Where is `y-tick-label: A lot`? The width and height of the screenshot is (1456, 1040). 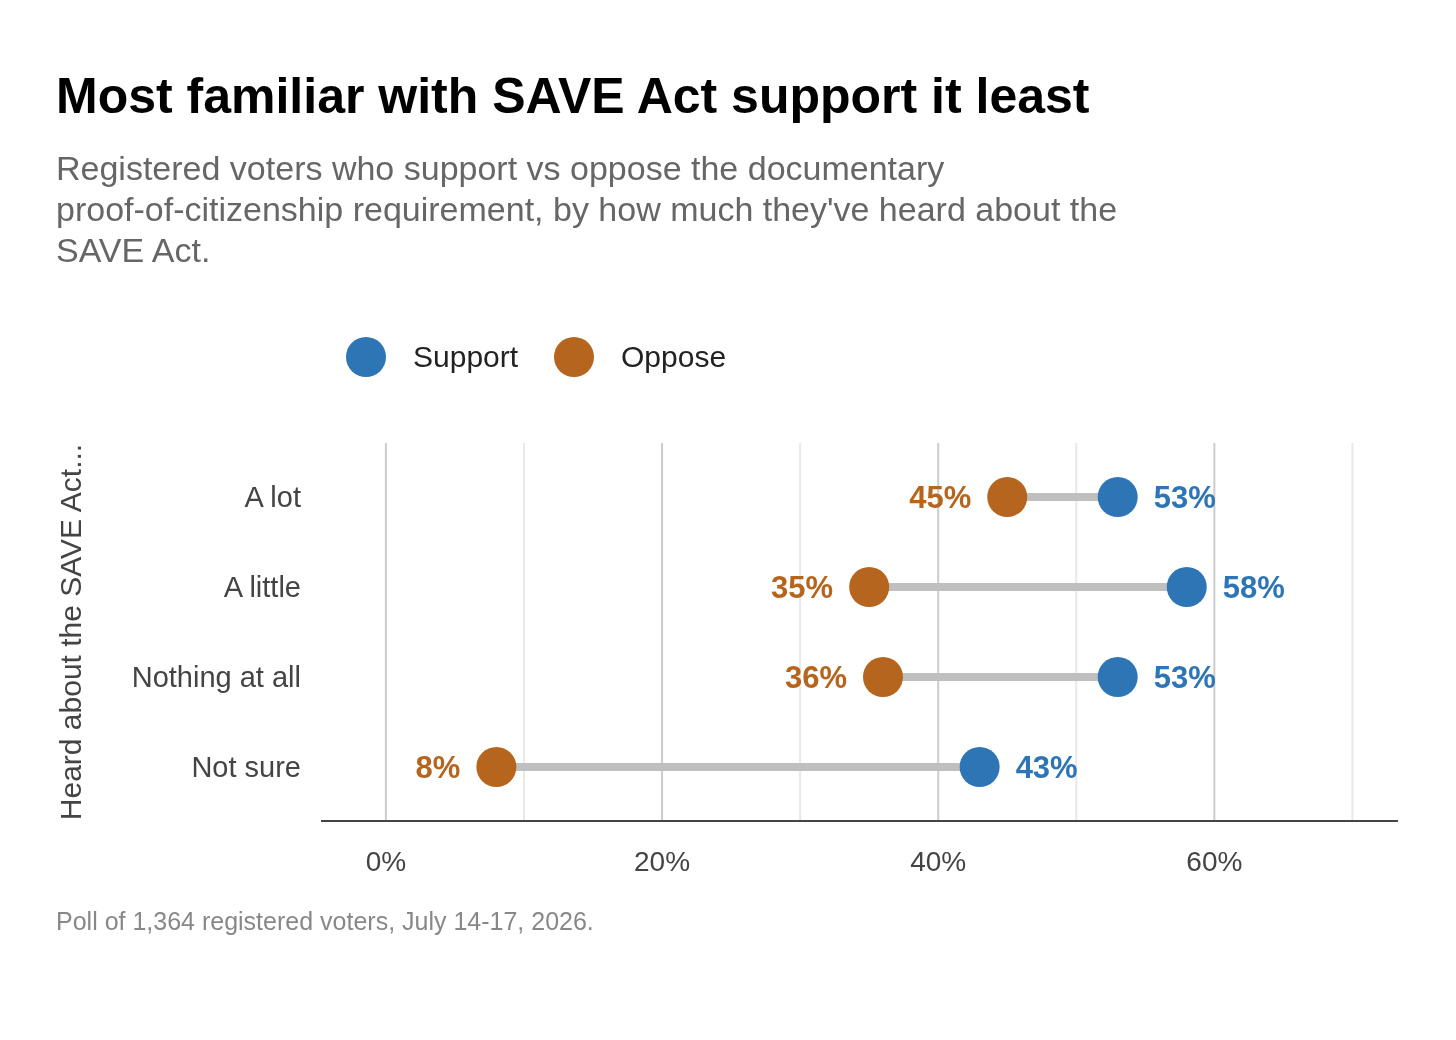 y-tick-label: A lot is located at coordinates (272, 497).